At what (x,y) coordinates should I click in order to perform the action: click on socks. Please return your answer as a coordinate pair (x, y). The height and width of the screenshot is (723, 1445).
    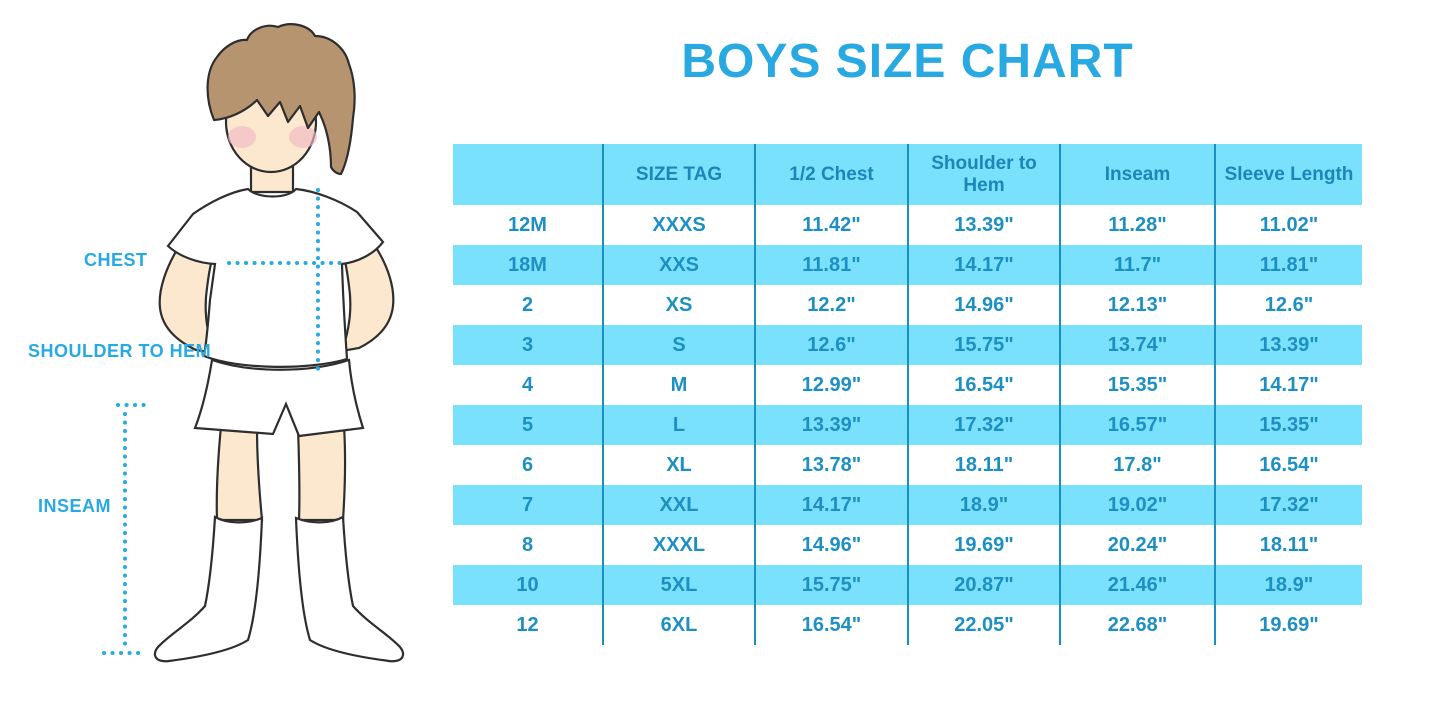
    Looking at the image, I should click on (279, 589).